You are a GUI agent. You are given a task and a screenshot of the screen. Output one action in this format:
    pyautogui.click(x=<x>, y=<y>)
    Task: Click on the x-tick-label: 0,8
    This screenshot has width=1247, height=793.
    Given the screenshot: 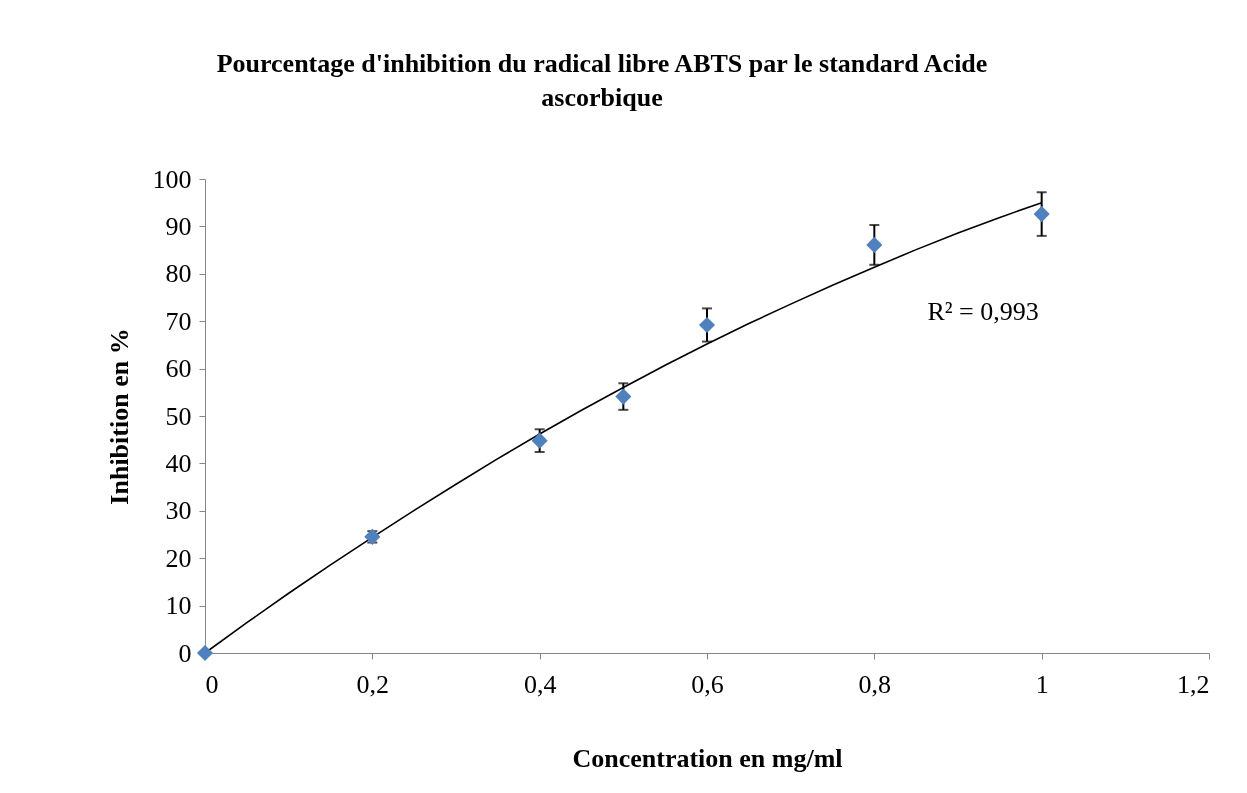 What is the action you would take?
    pyautogui.click(x=875, y=684)
    